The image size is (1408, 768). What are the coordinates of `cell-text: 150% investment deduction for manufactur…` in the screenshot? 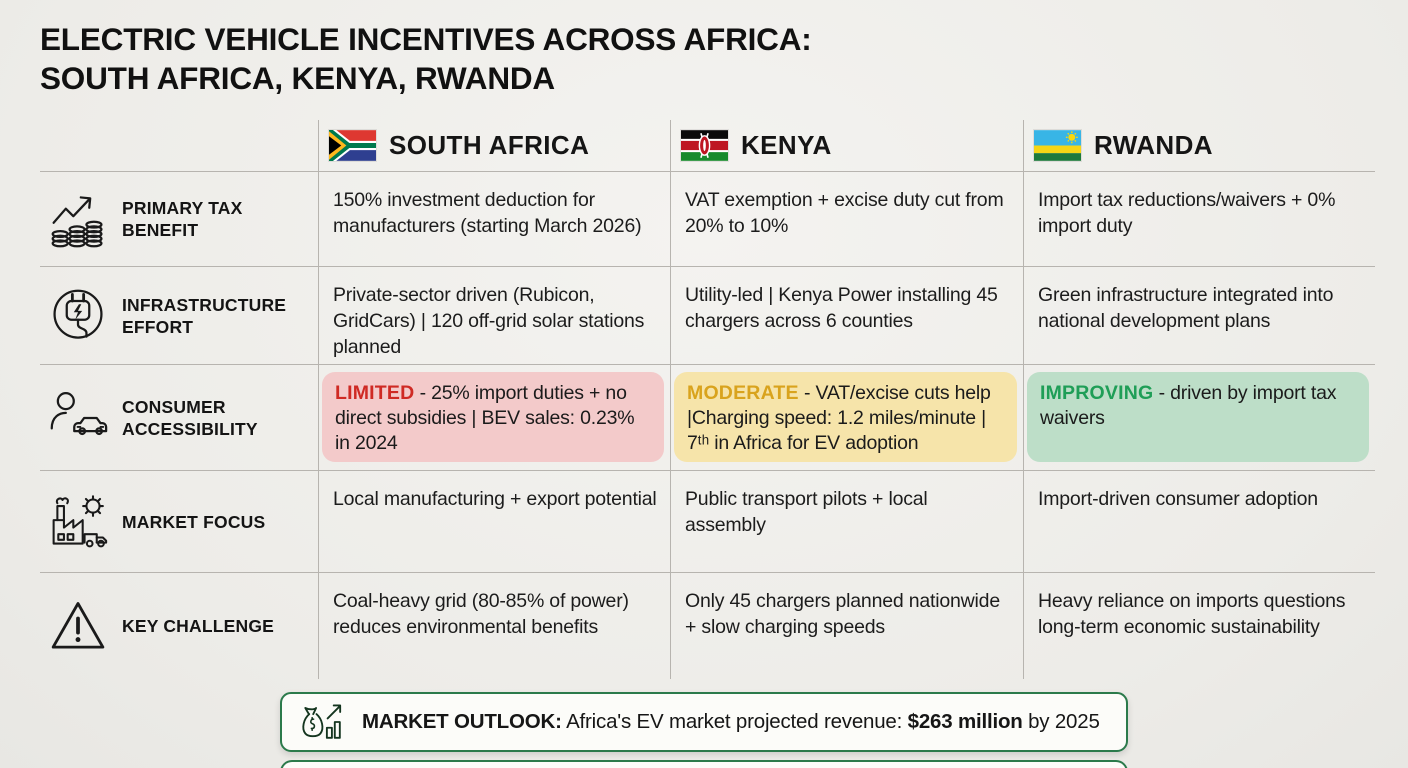 It's located at (487, 213).